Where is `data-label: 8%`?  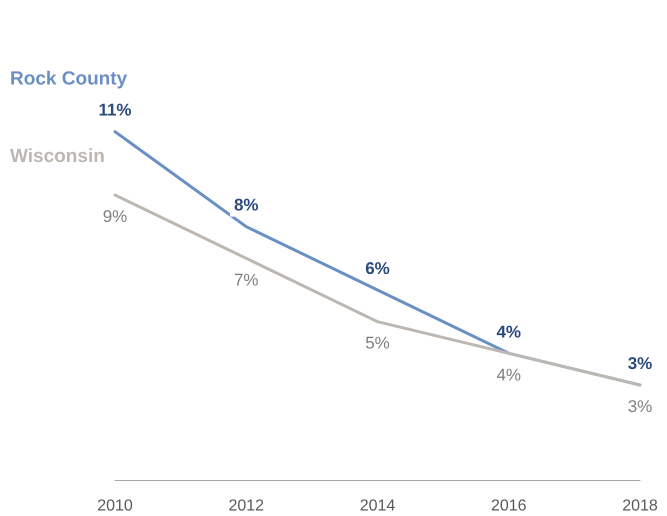 data-label: 8% is located at coordinates (246, 205).